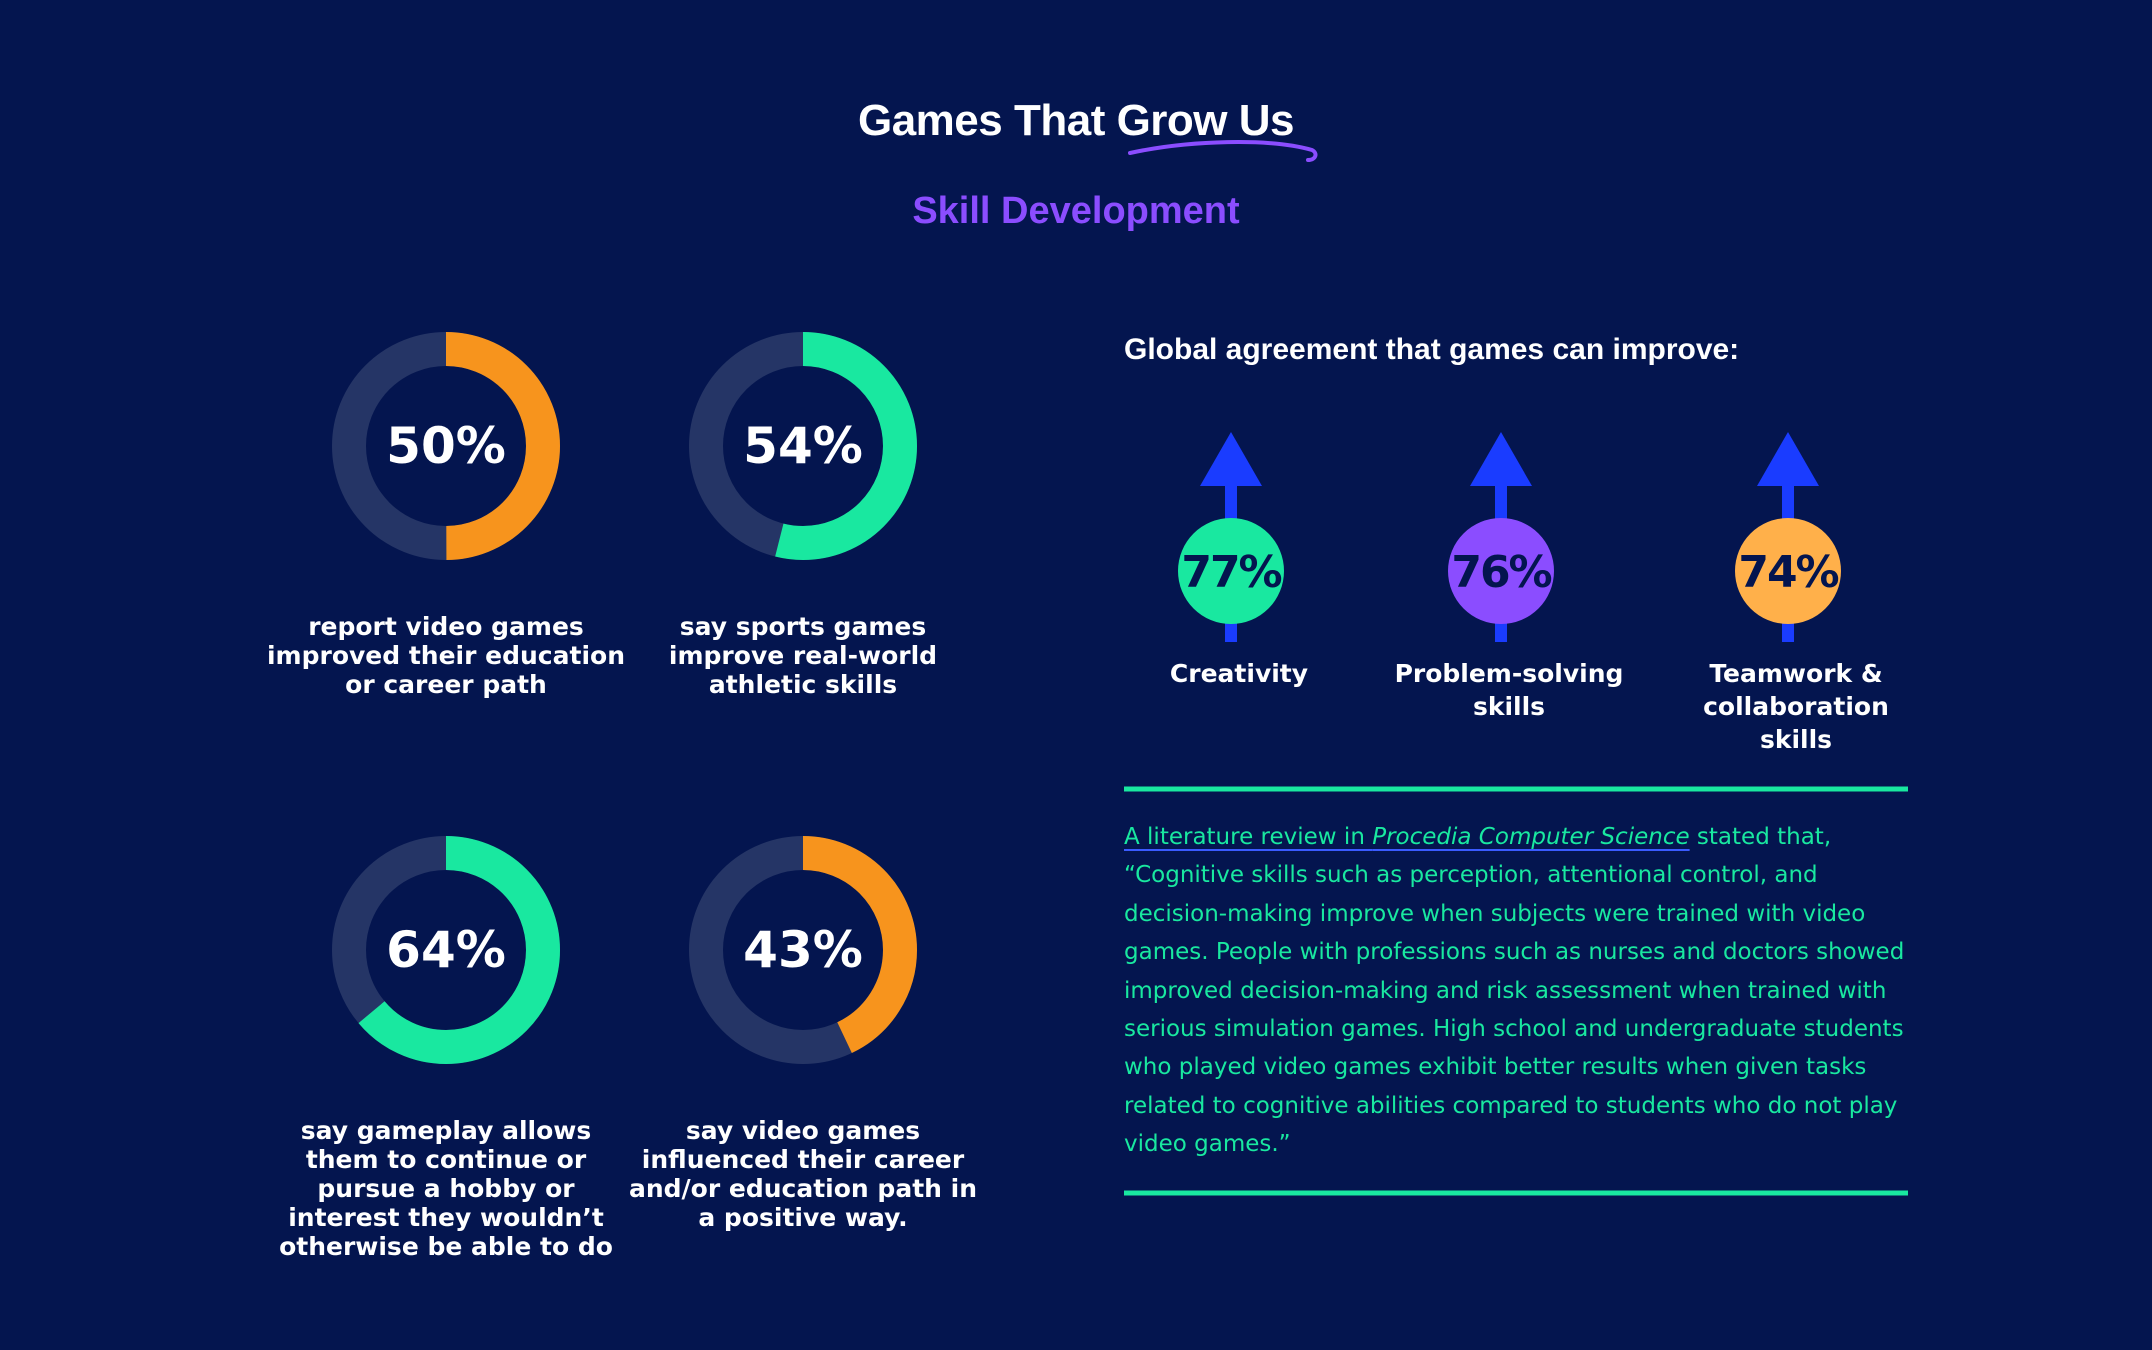 The width and height of the screenshot is (2152, 1350). I want to click on donut-value: 50%, so click(446, 446).